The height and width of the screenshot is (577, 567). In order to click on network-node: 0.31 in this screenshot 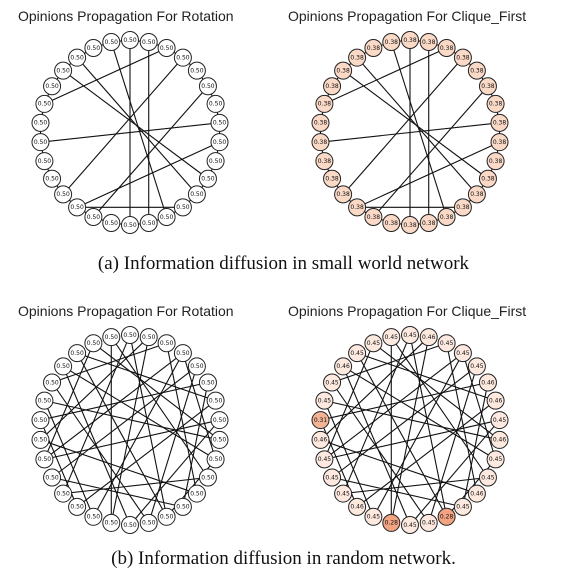, I will do `click(320, 420)`.